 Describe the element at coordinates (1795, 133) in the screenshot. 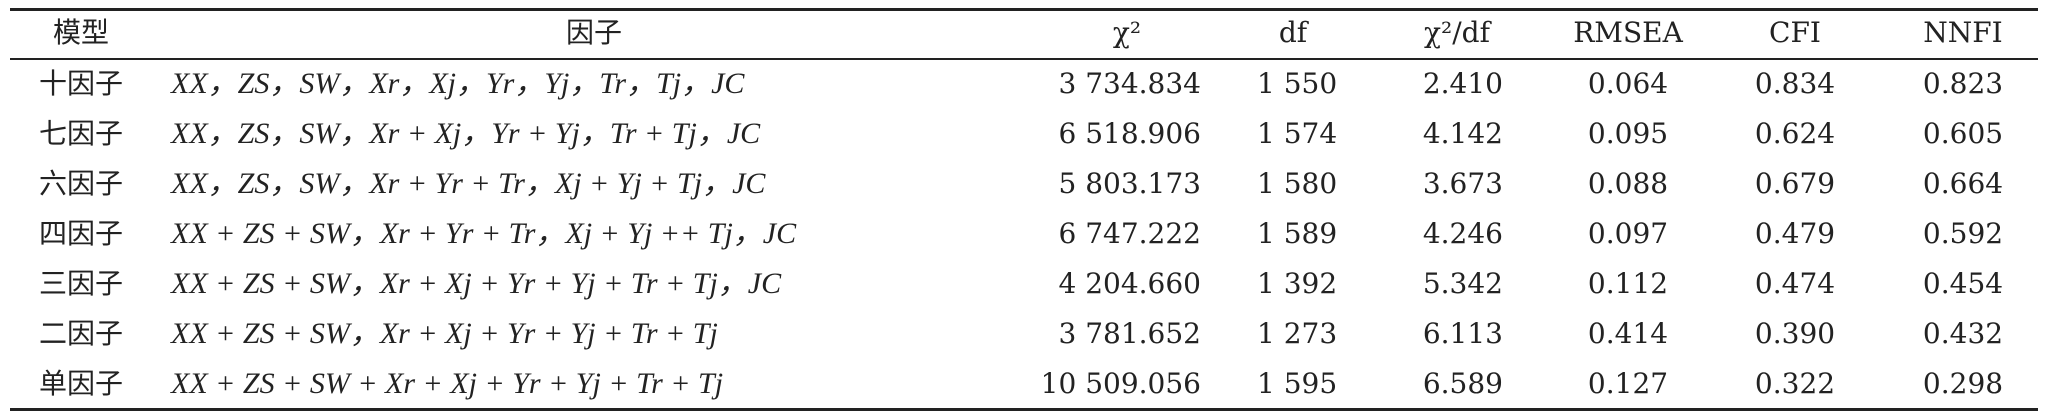

I see `cell: 0.624` at that location.